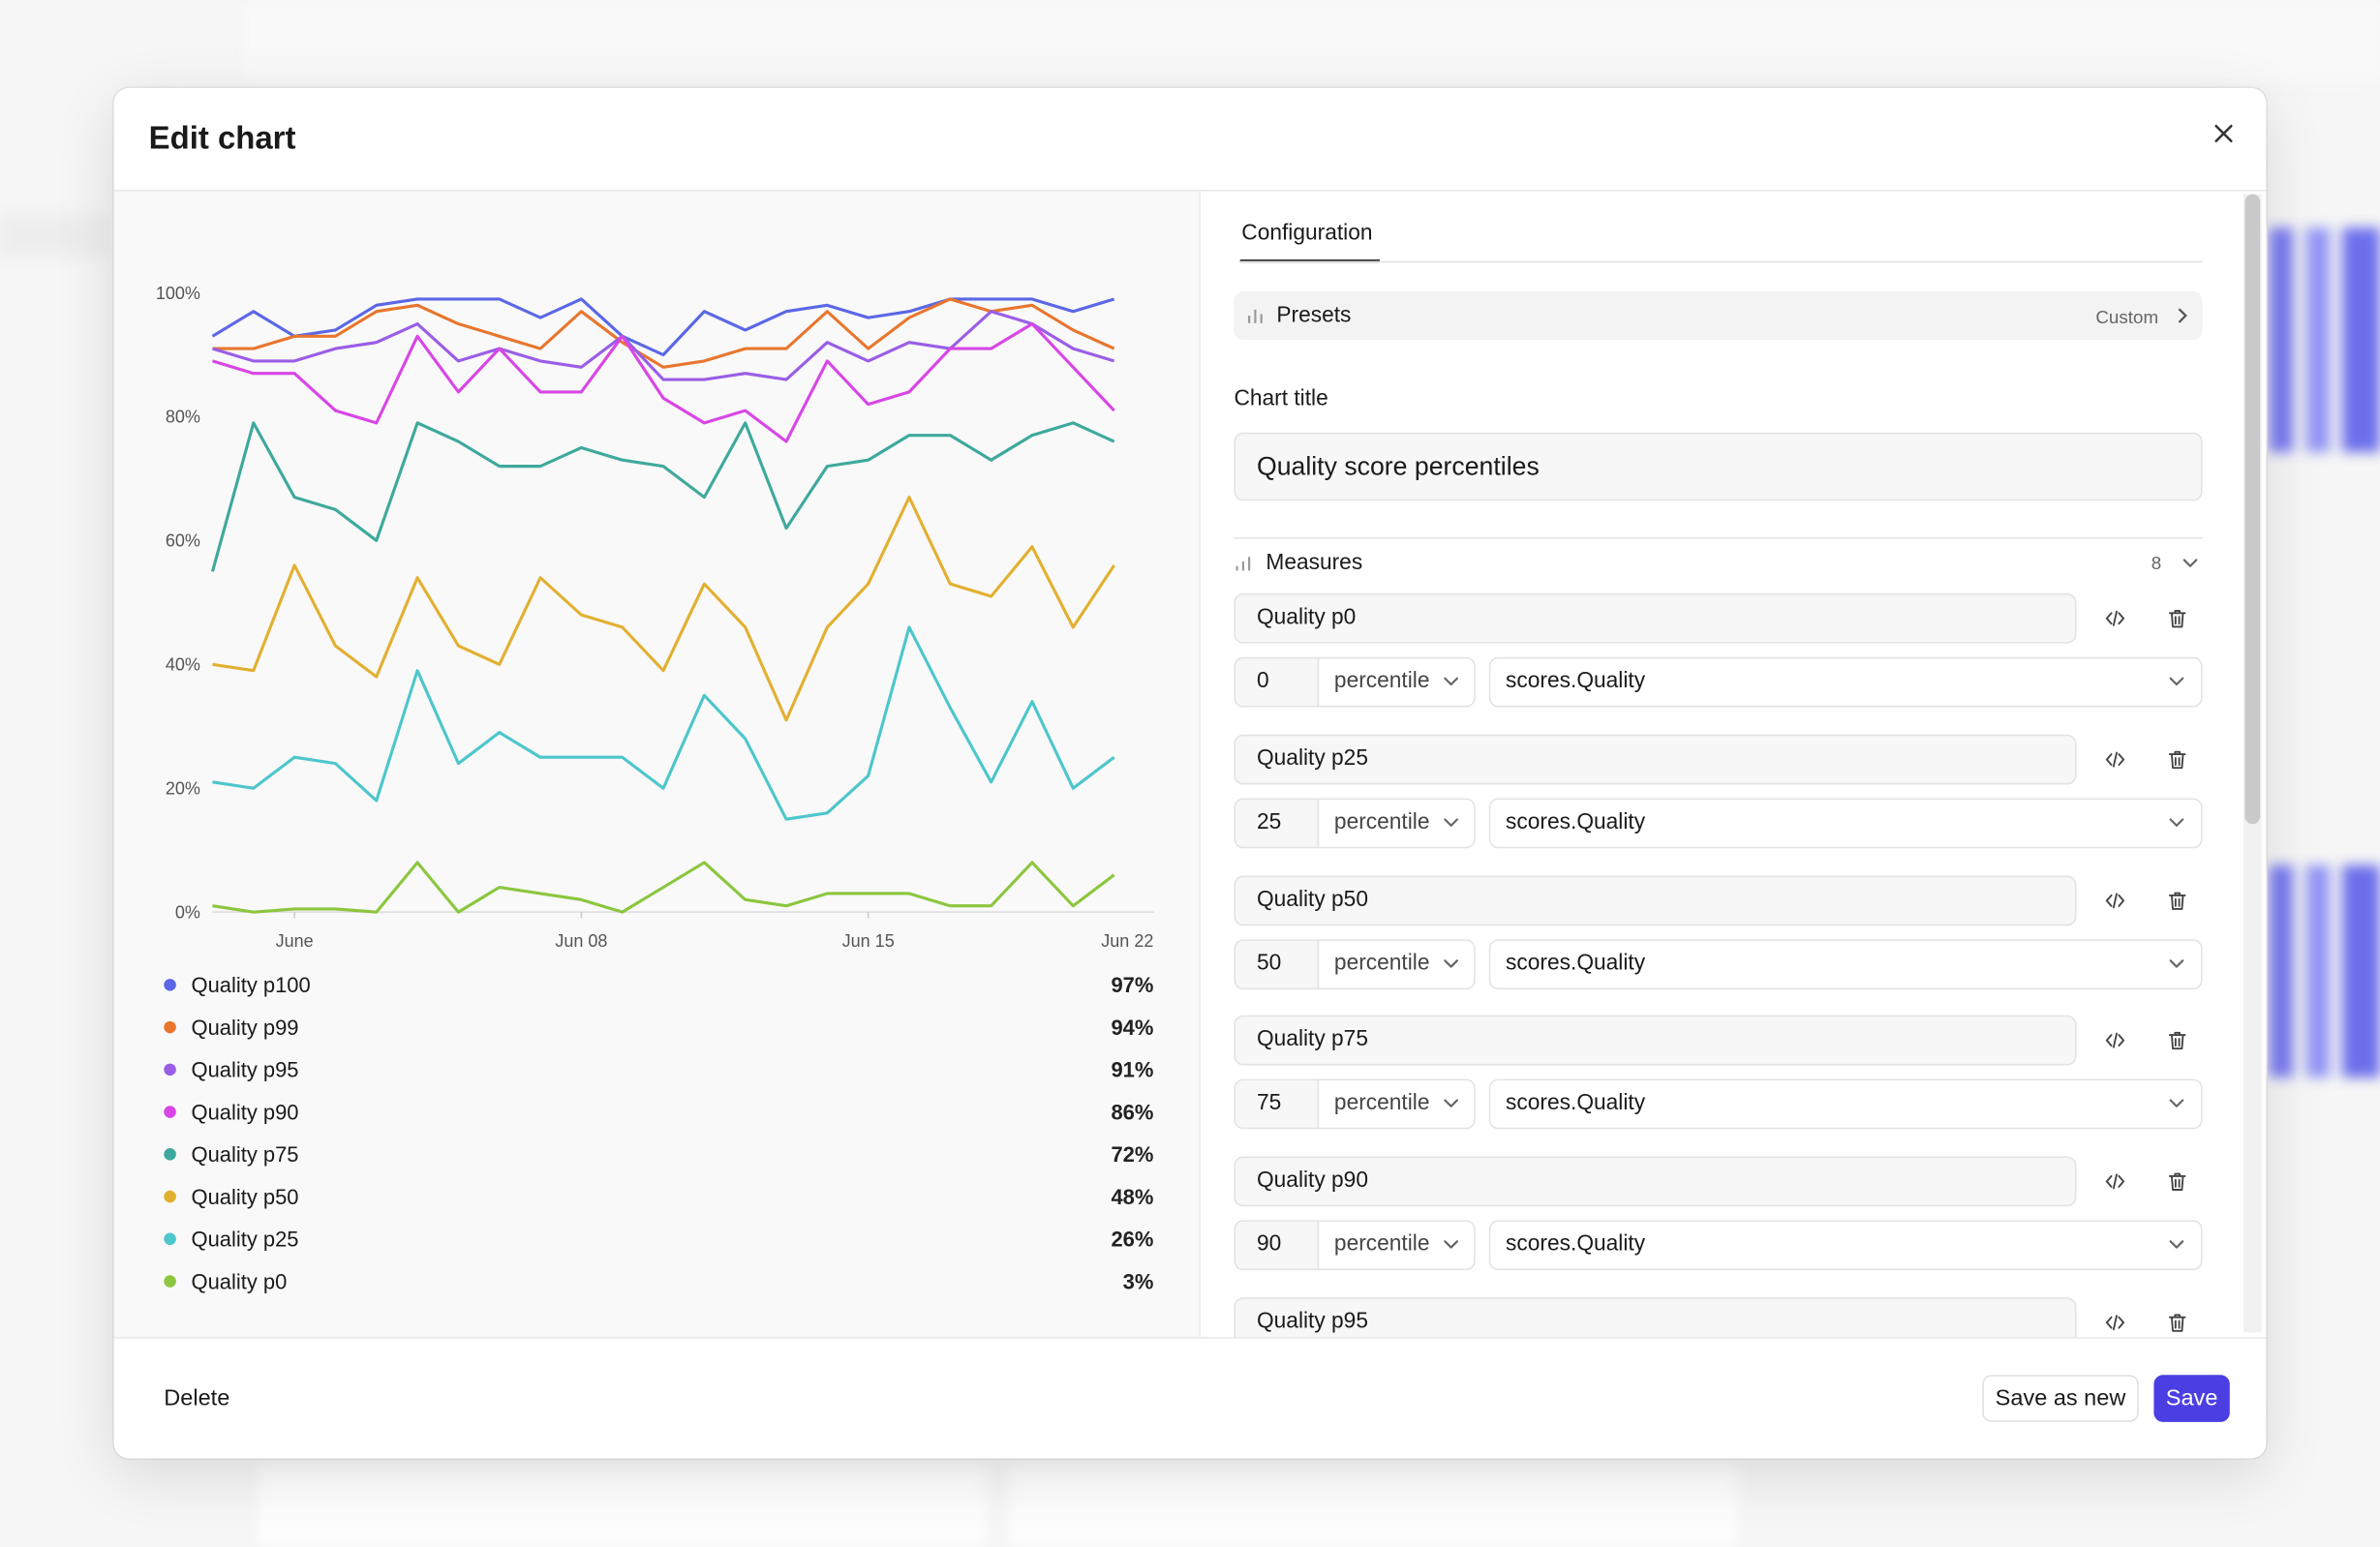  Describe the element at coordinates (295, 941) in the screenshot. I see `x-tick-label: June` at that location.